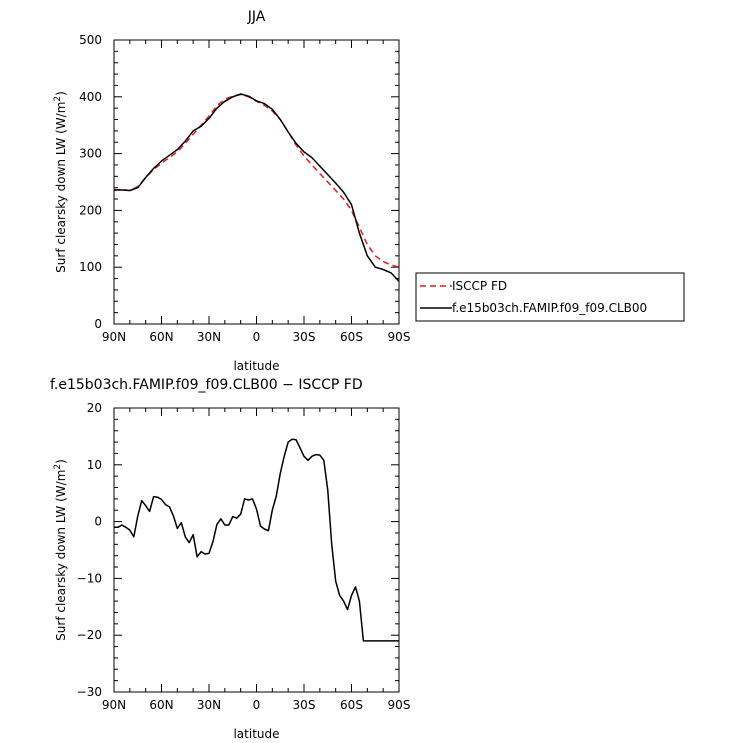  Describe the element at coordinates (90, 210) in the screenshot. I see `y-tick-label: 200` at that location.